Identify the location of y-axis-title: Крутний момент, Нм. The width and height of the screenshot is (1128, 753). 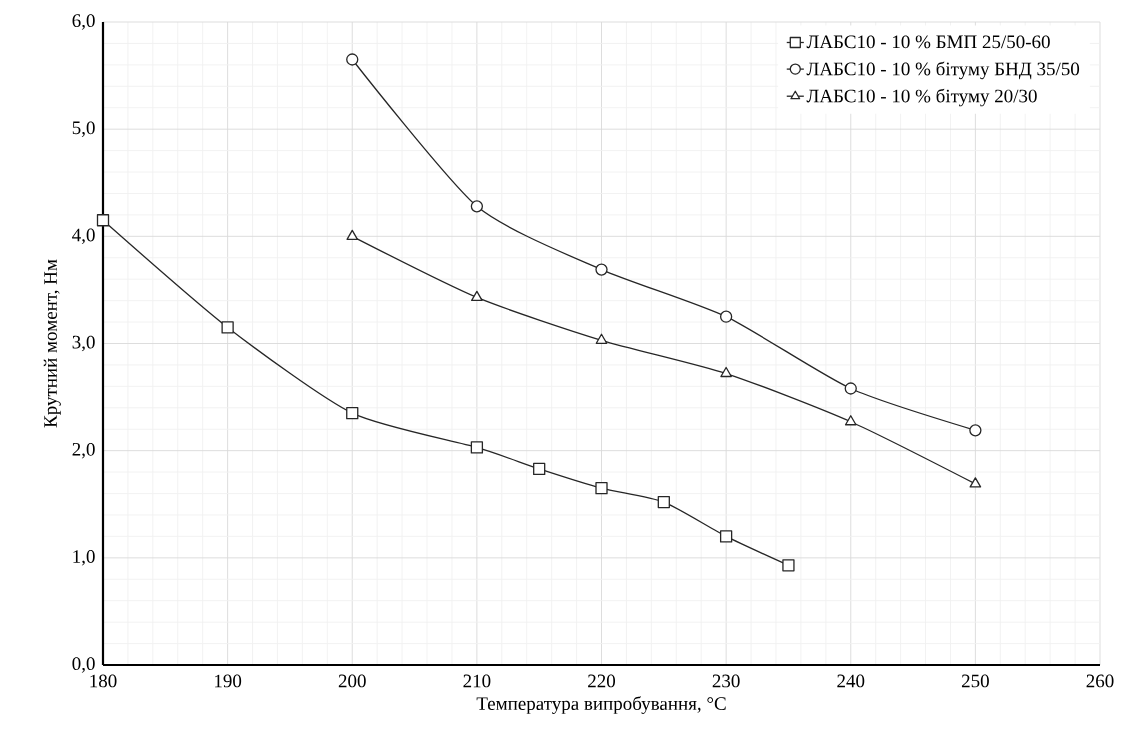
(52, 343).